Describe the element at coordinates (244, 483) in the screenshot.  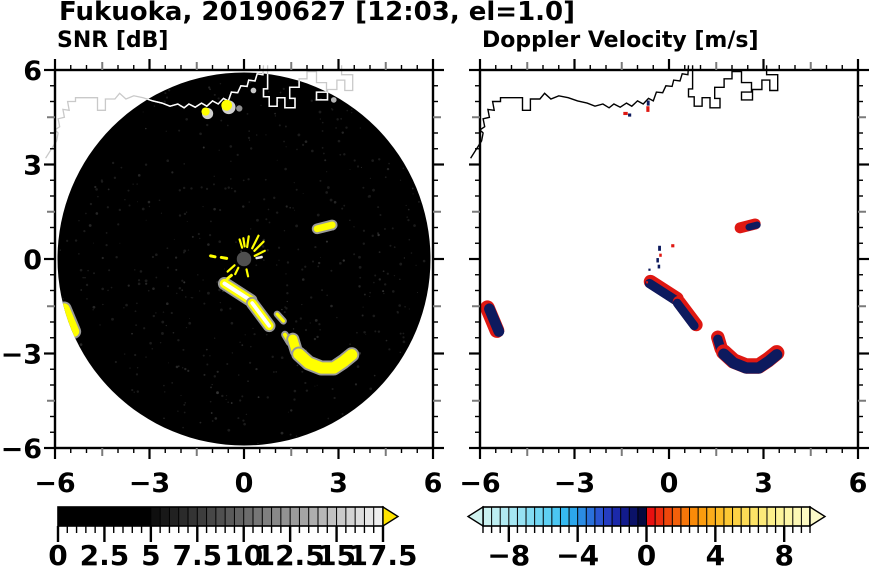
I see `snr-xtick-label: 0` at that location.